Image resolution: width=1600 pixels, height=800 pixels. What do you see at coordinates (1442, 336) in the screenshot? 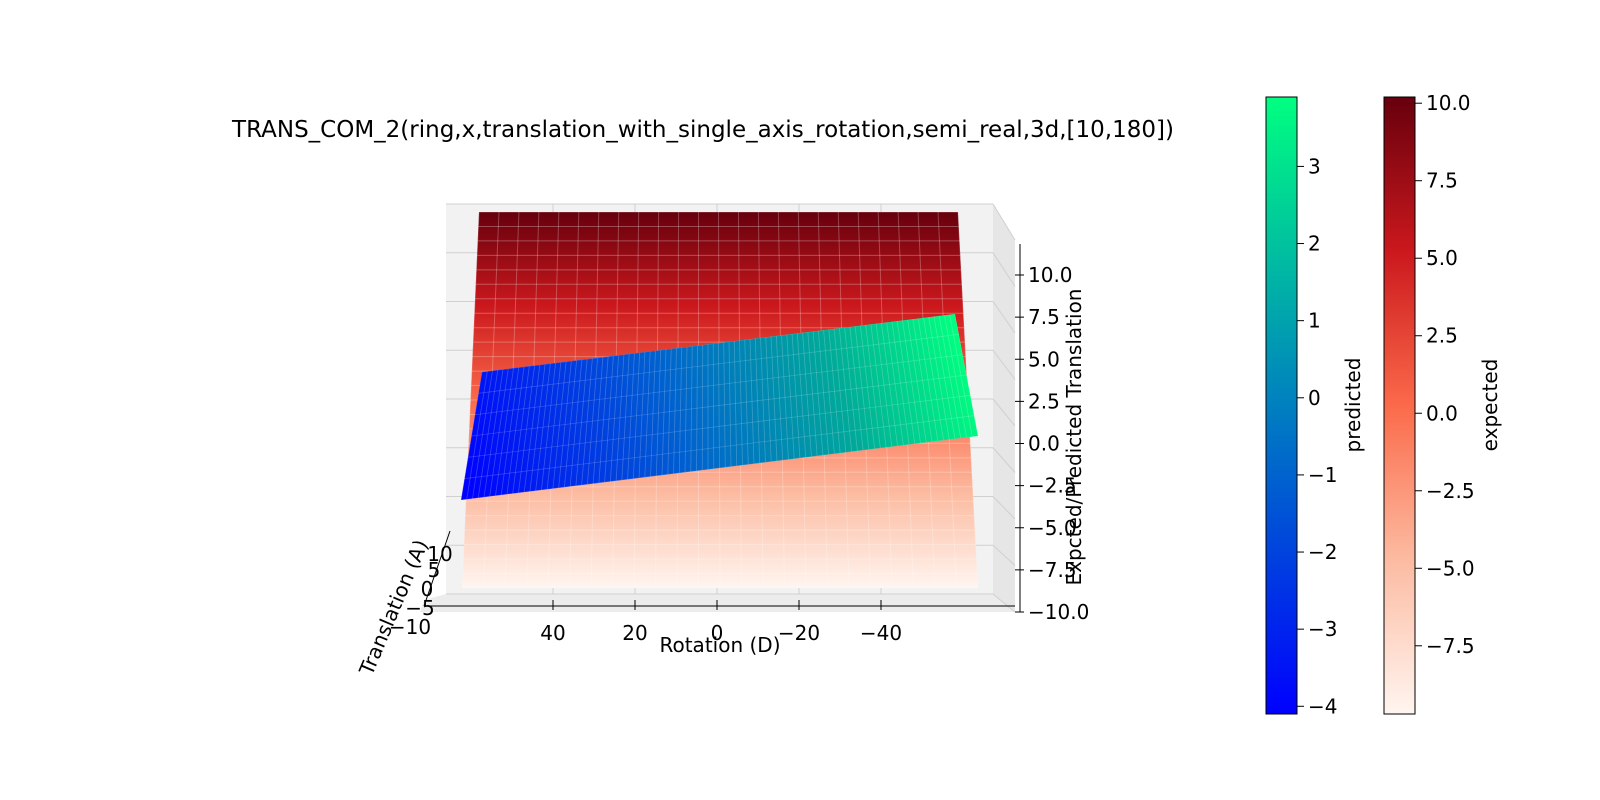
I see `colorbar-tick-label: 2.5` at bounding box center [1442, 336].